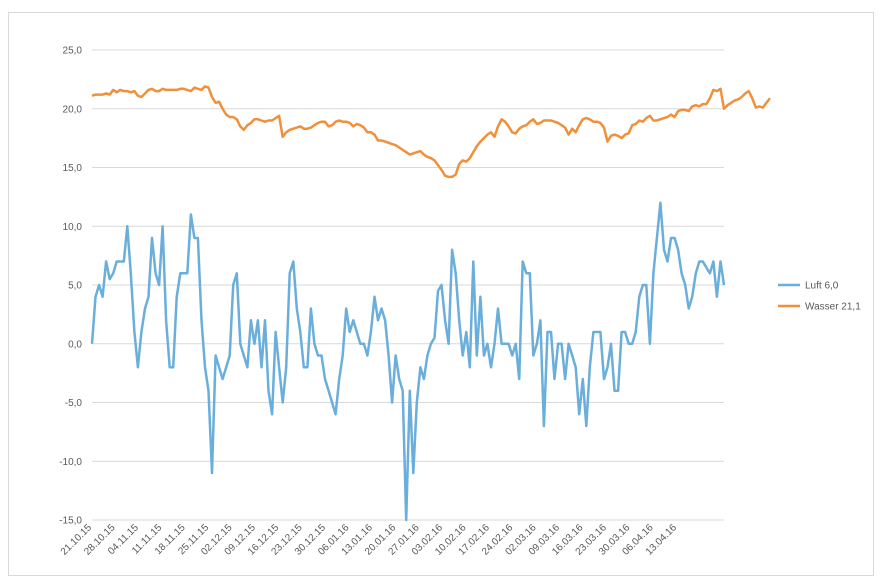 Image resolution: width=882 pixels, height=588 pixels. Describe the element at coordinates (819, 297) in the screenshot. I see `legend: Luft 6,0 Wasser 21,1` at that location.